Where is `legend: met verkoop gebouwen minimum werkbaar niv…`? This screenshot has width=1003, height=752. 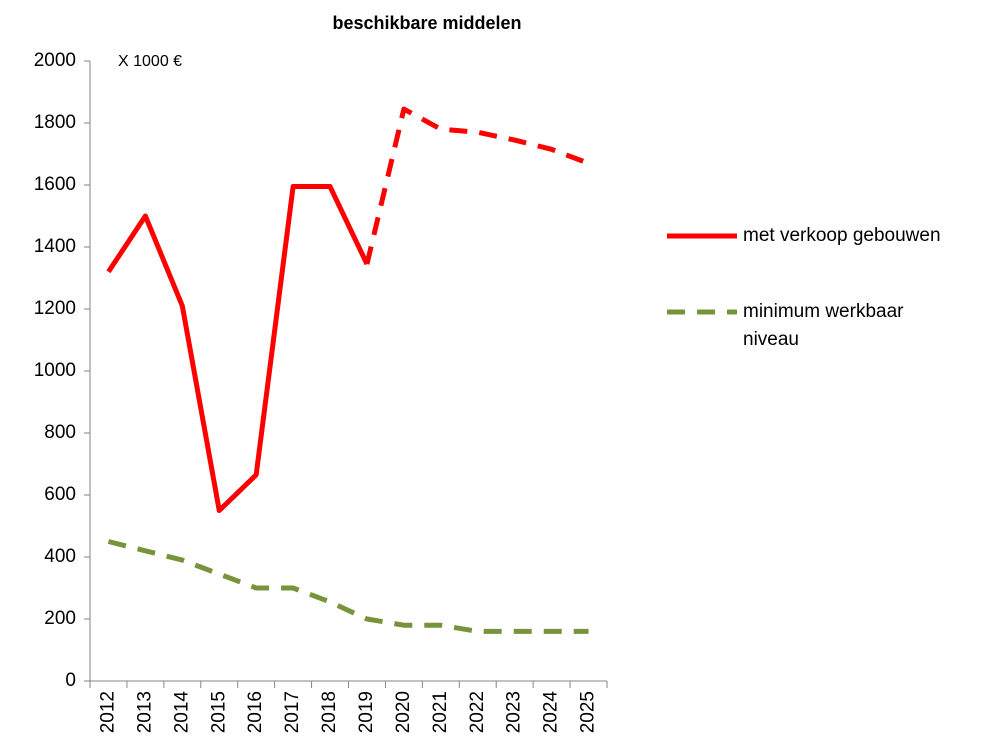
legend: met verkoop gebouwen minimum werkbaar niv… is located at coordinates (830, 312).